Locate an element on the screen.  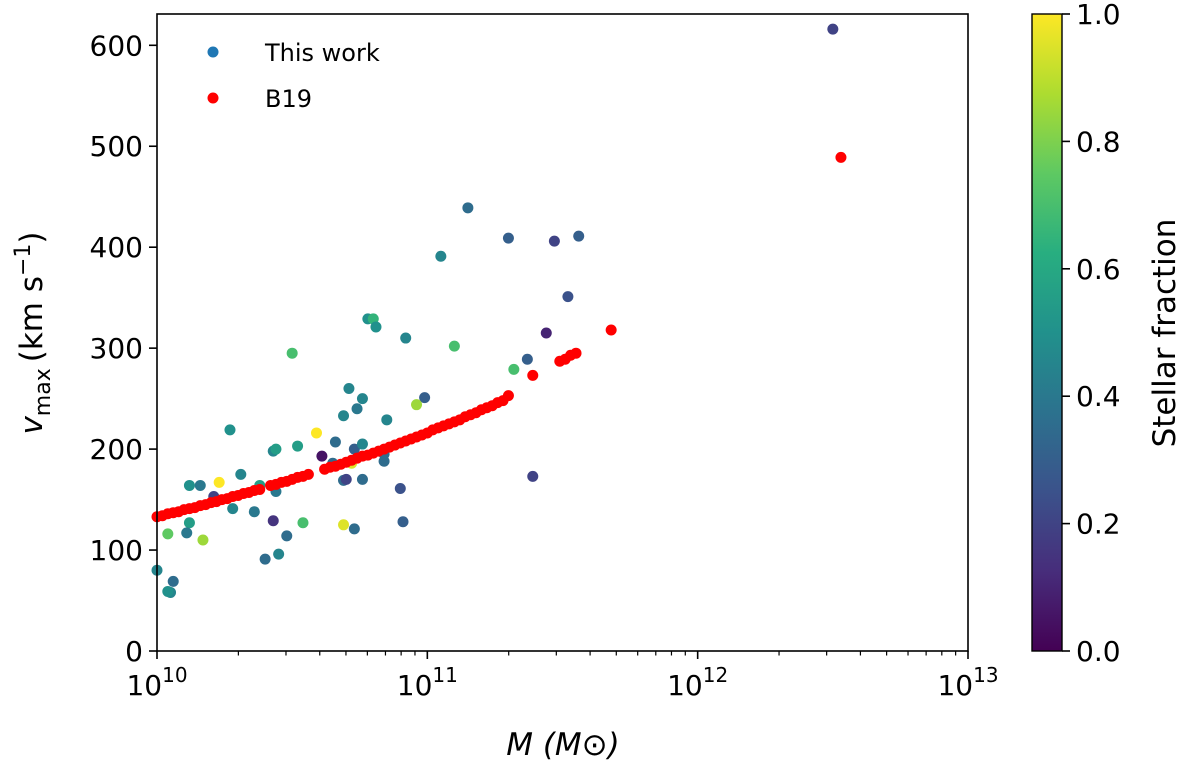
colorbar: 0.0 0.2 0.4 0.6 0.8 1.0 Stellar fraction is located at coordinates (1107, 334).